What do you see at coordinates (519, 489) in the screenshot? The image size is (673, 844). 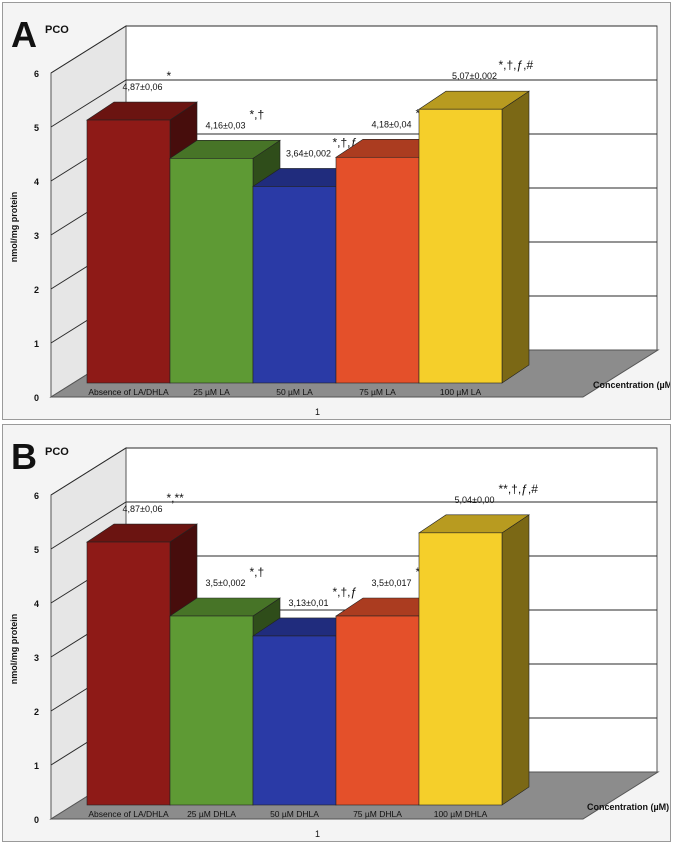 I see `significance-label: **,†,ƒ,#` at bounding box center [519, 489].